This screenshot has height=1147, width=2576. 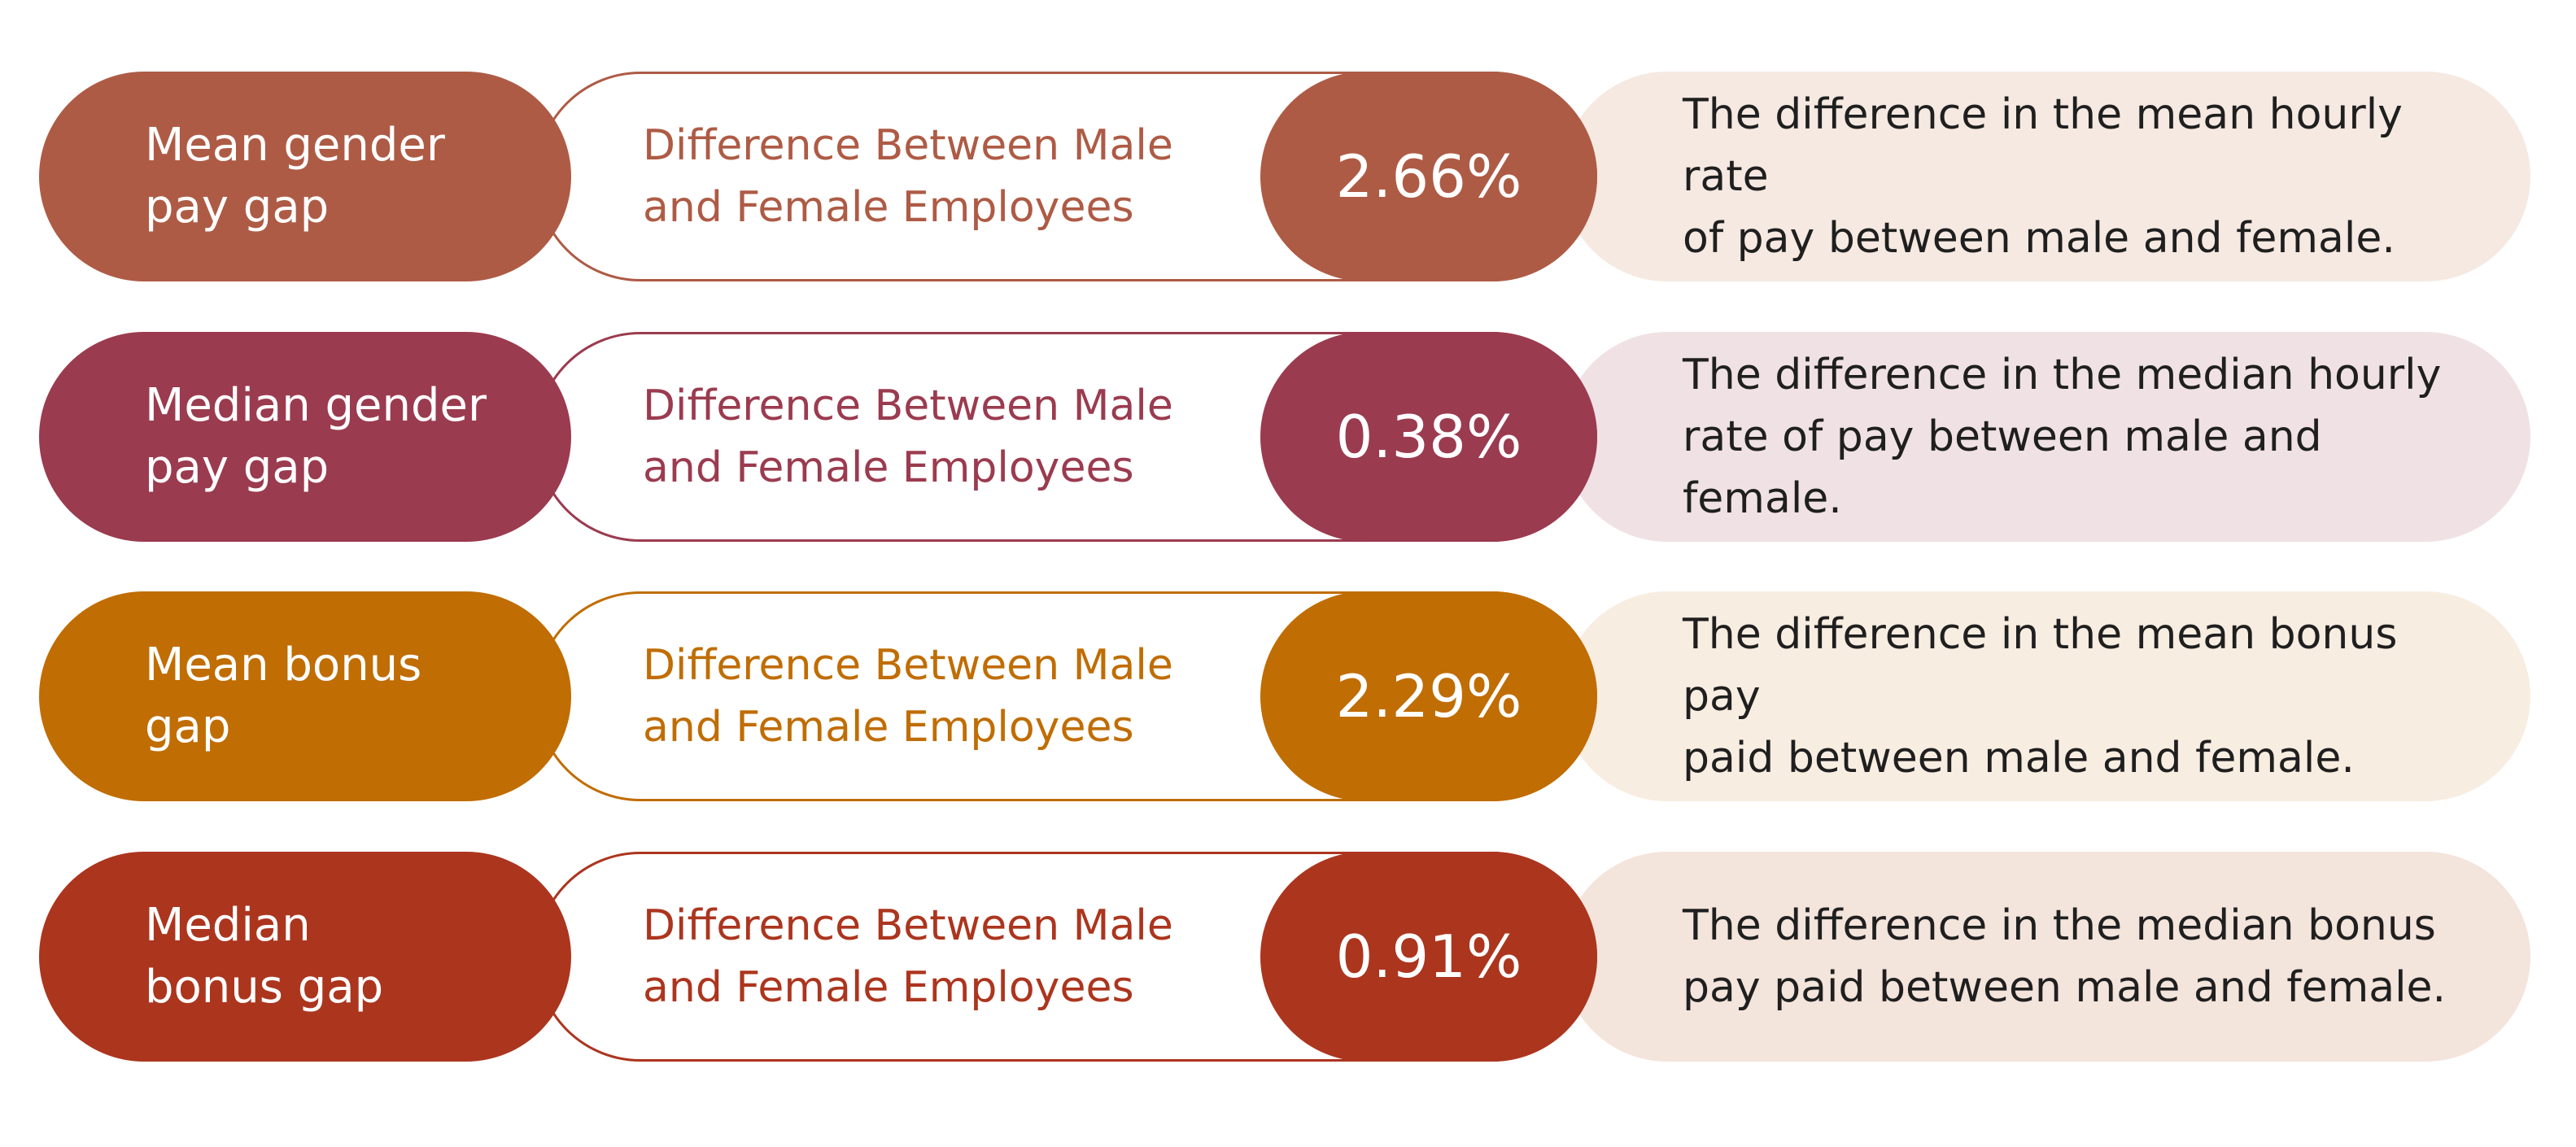 I want to click on metric-label: Mean gender pay gap, so click(x=295, y=176).